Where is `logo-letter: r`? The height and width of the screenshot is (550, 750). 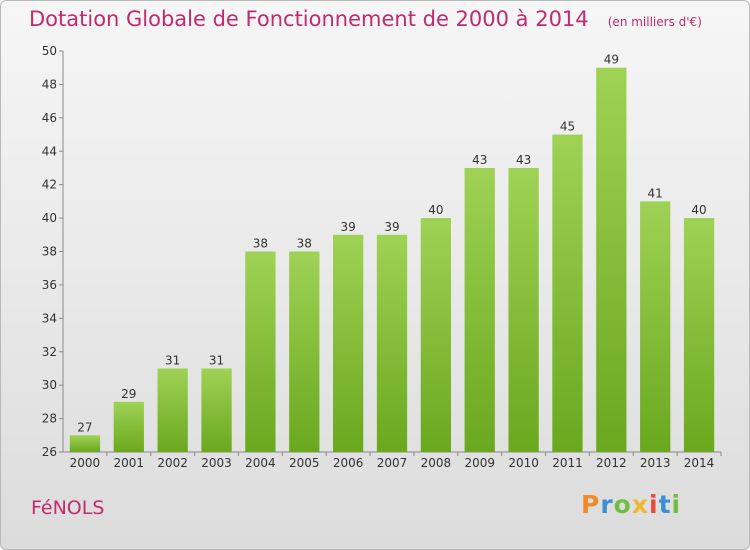 logo-letter: r is located at coordinates (607, 504).